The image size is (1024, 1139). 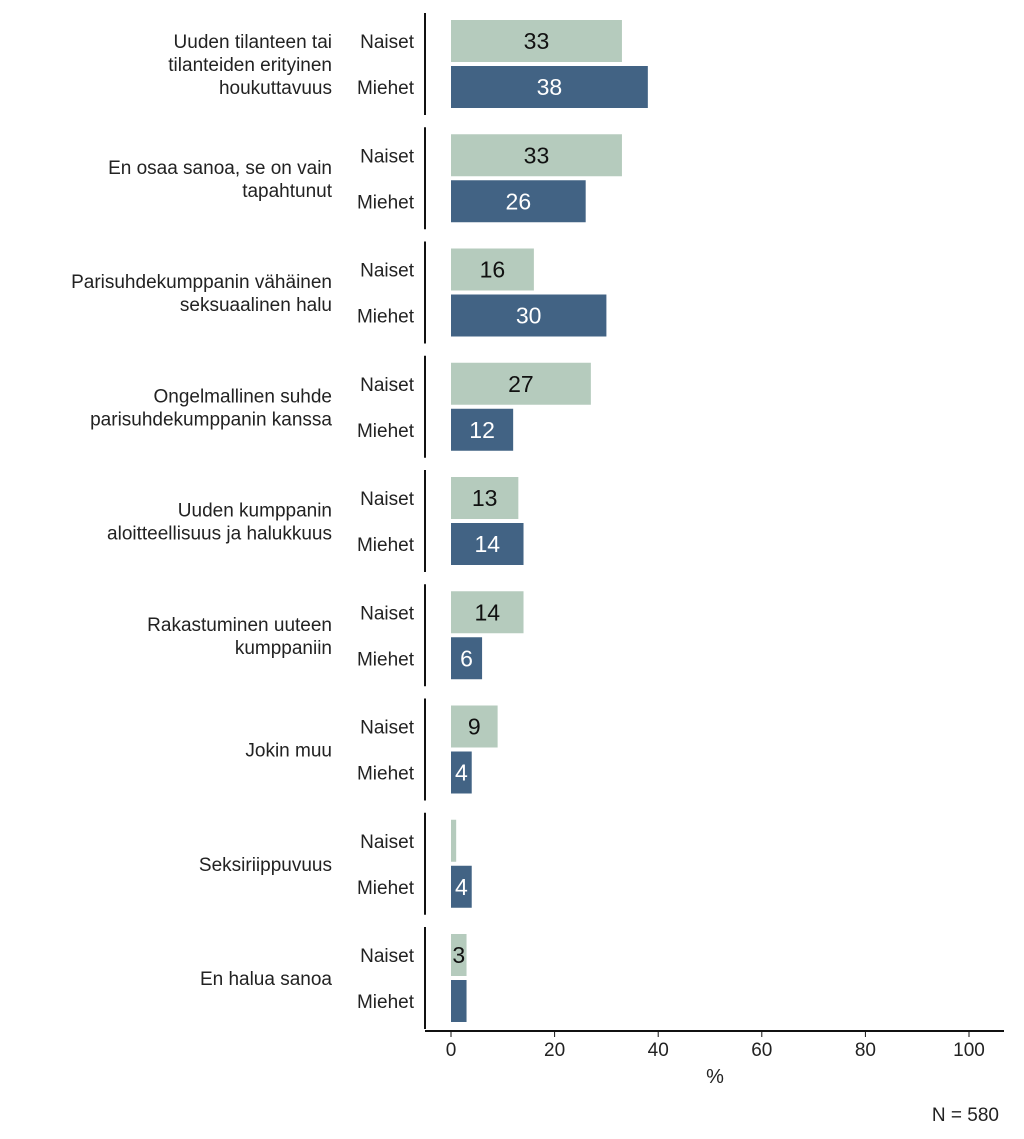 What do you see at coordinates (211, 419) in the screenshot?
I see `category-label: parisuhdekumppanin kanssa` at bounding box center [211, 419].